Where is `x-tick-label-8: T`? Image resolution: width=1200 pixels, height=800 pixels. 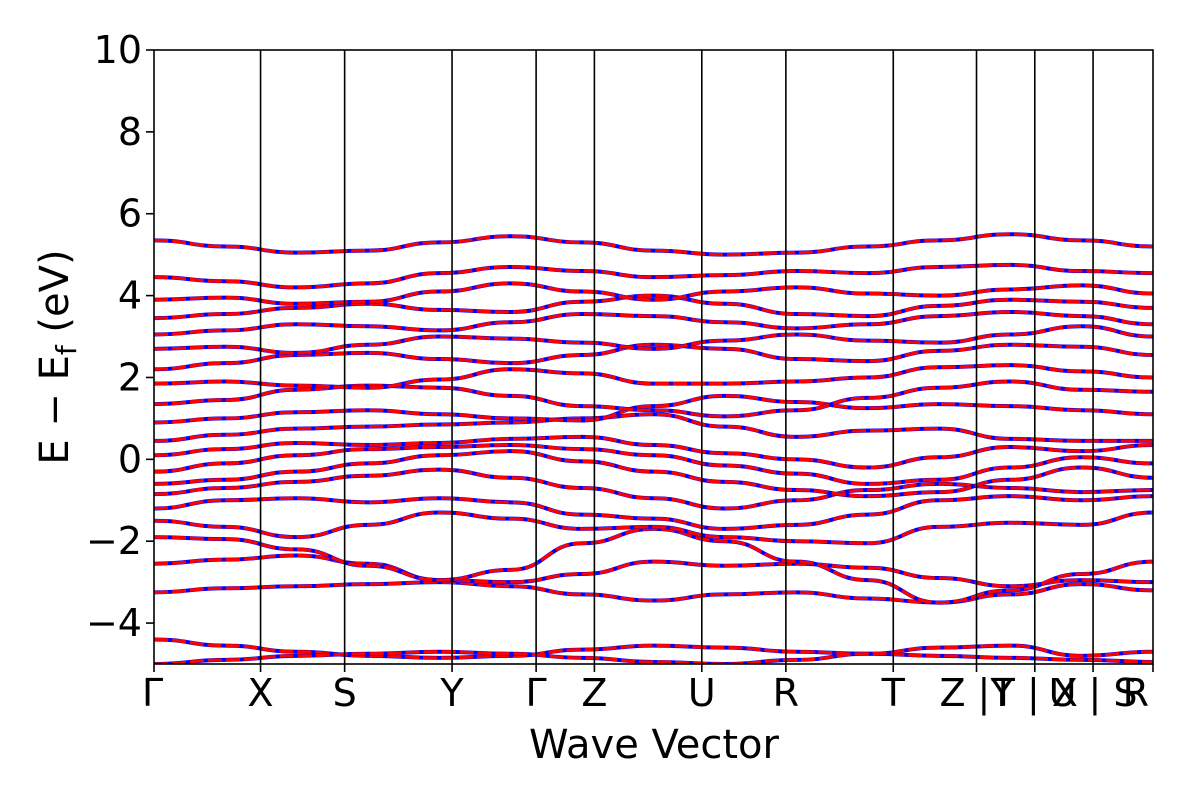 x-tick-label-8: T is located at coordinates (893, 693).